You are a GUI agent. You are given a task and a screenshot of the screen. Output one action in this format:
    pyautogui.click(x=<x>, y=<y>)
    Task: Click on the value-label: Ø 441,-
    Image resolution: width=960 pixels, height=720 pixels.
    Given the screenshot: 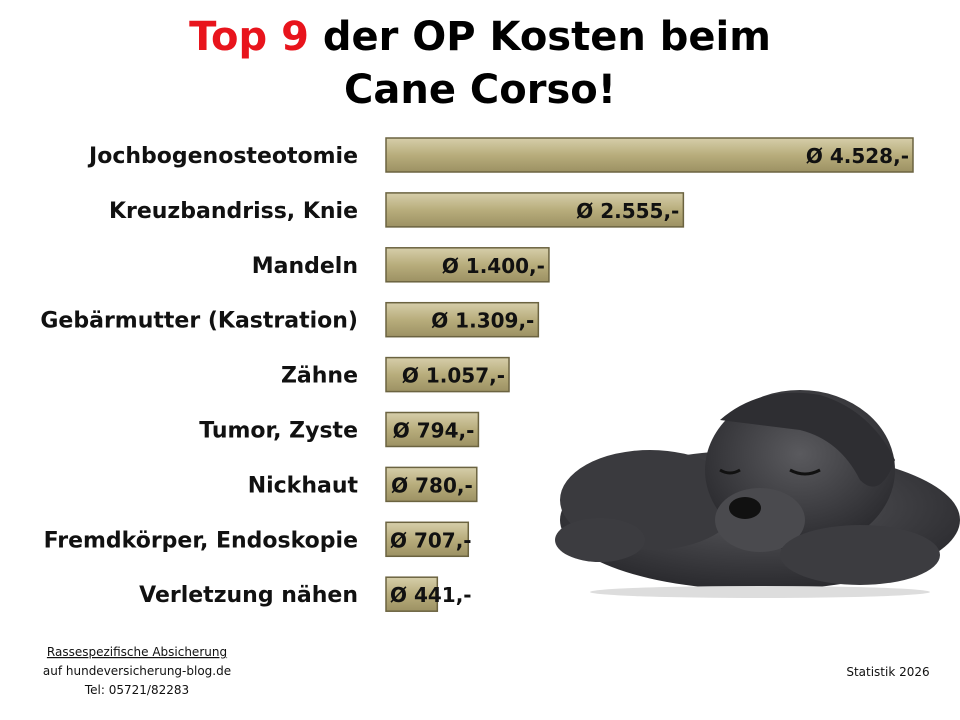 What is the action you would take?
    pyautogui.click(x=431, y=595)
    